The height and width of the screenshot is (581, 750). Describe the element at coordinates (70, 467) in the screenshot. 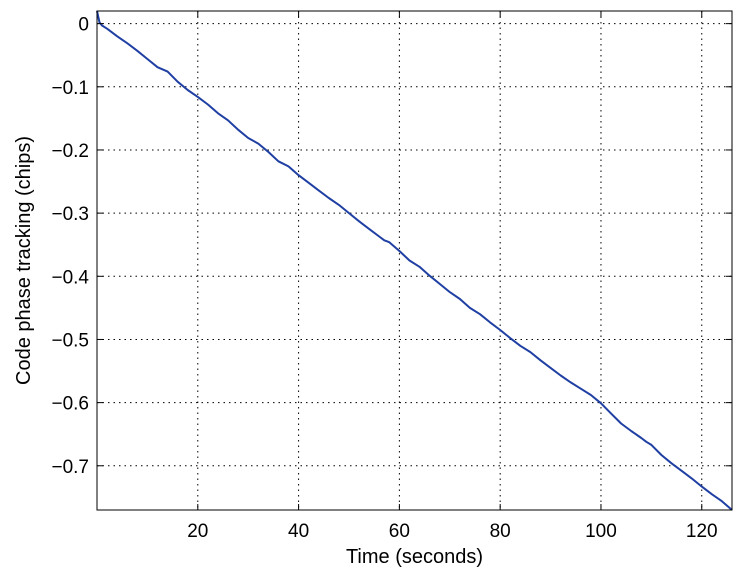

I see `y-tick-label: −0.7` at that location.